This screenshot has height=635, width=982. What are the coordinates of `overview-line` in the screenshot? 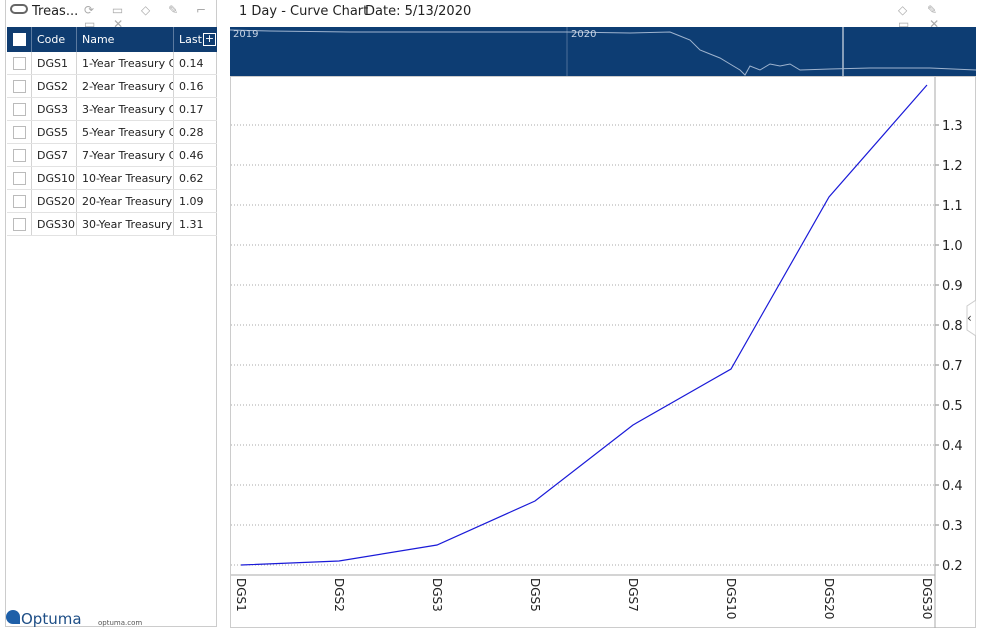 It's located at (603, 52).